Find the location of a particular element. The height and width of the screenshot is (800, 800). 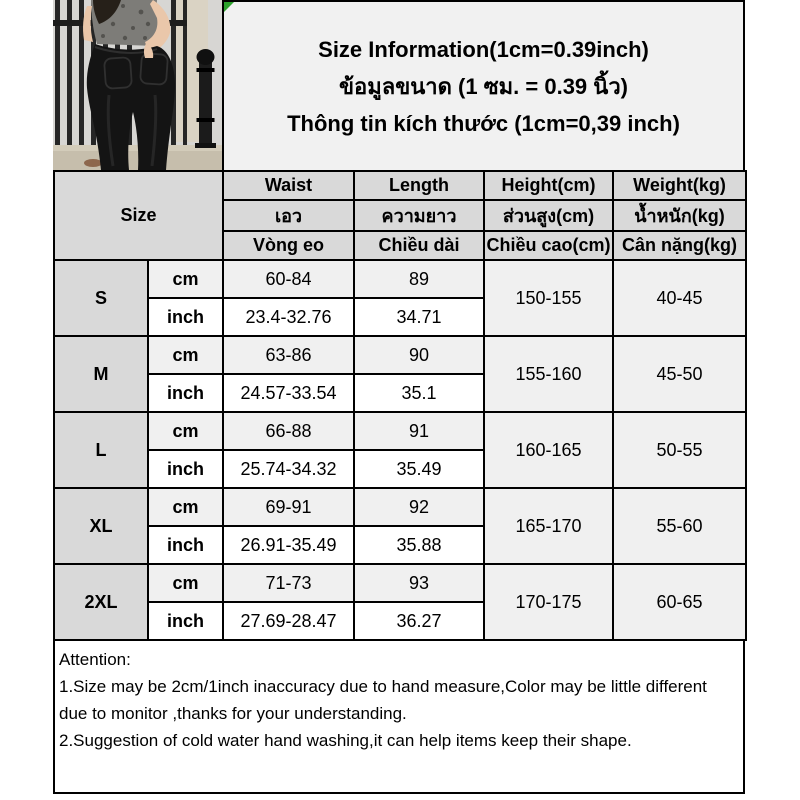

leg-sheen-right is located at coordinates (154, 130).